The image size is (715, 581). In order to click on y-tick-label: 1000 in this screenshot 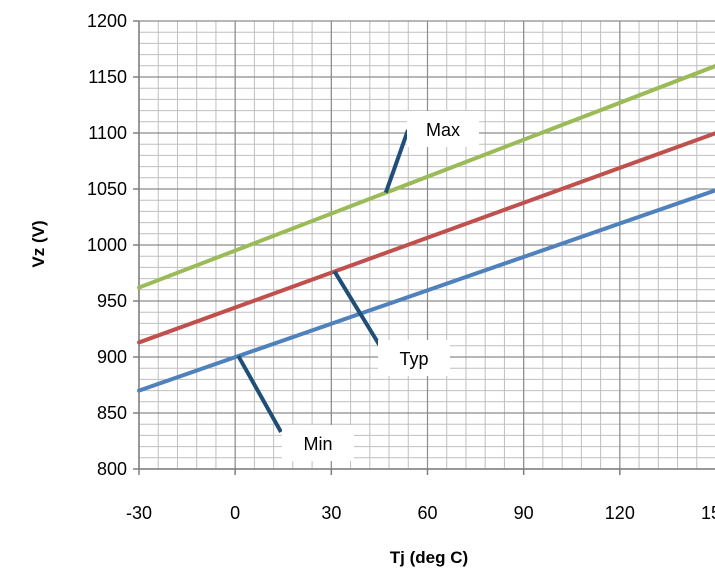, I will do `click(107, 245)`.